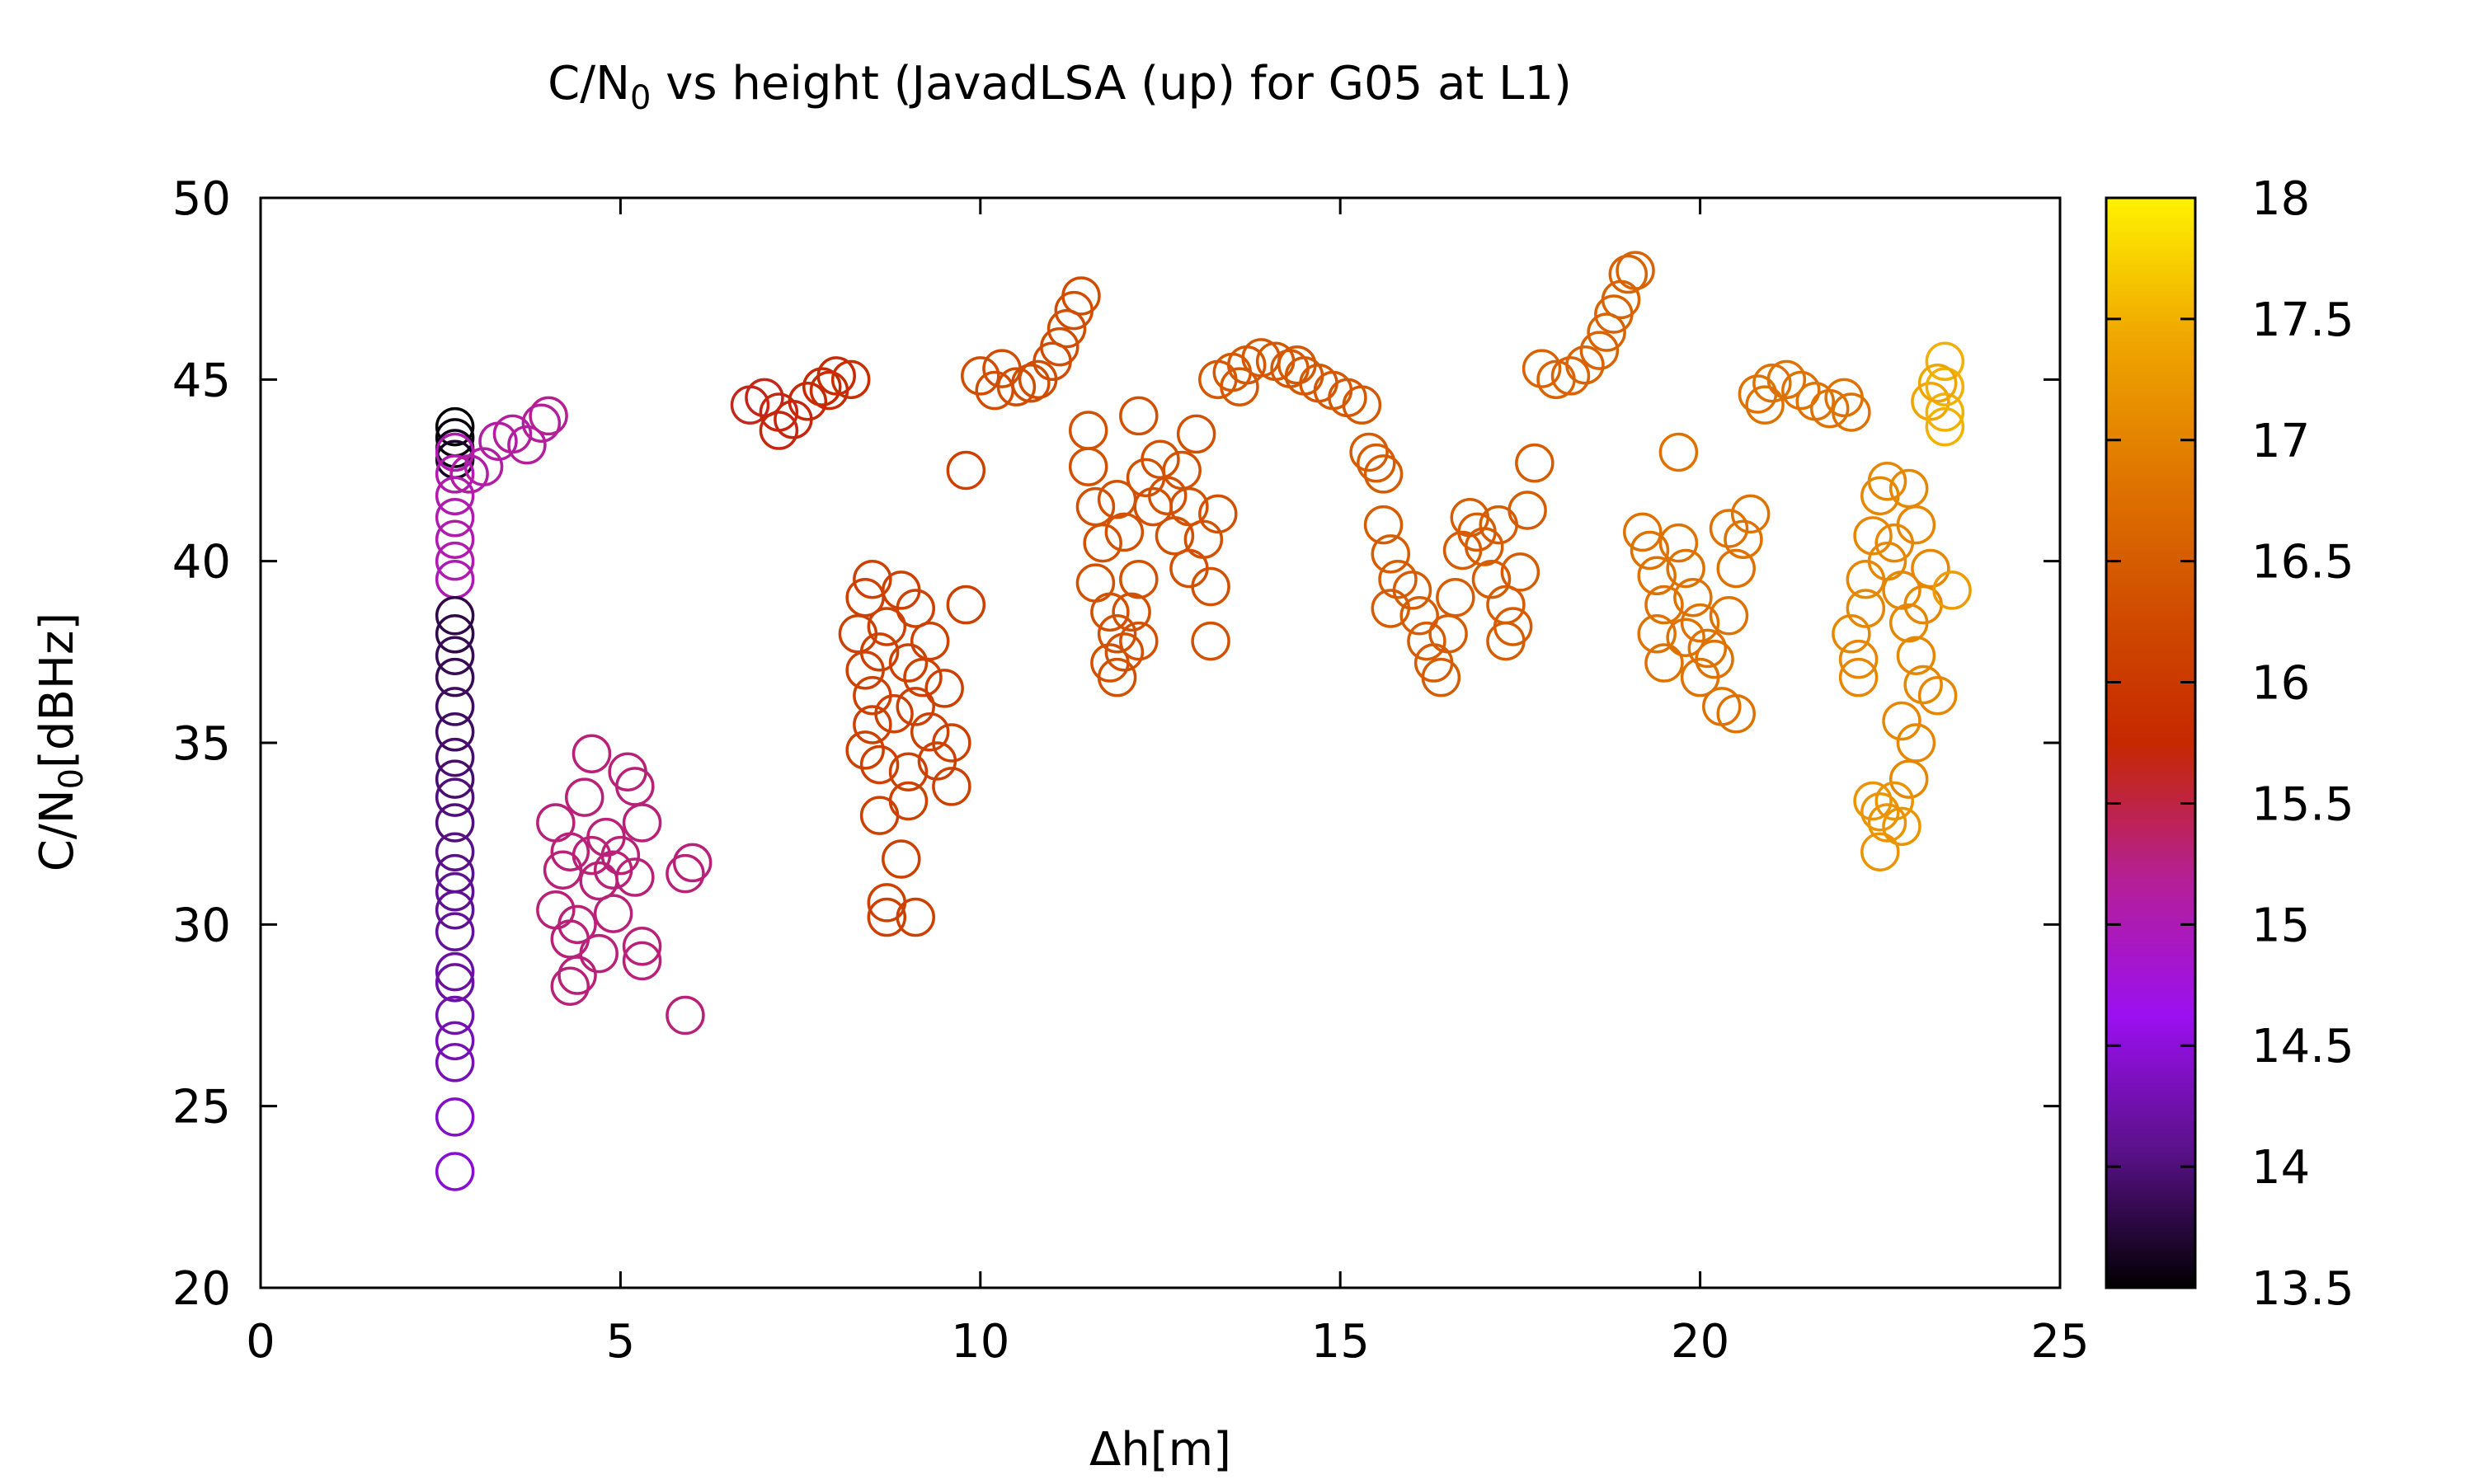  Describe the element at coordinates (2151, 742) in the screenshot. I see `colorbar` at that location.